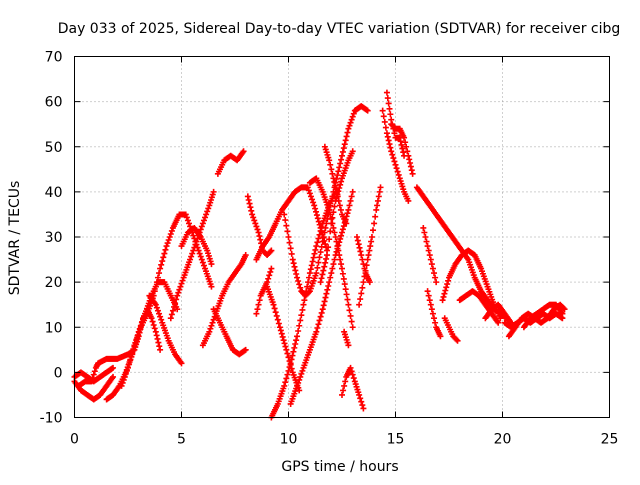 The height and width of the screenshot is (485, 640). I want to click on x-axis-title: GPS time / hours, so click(339, 467).